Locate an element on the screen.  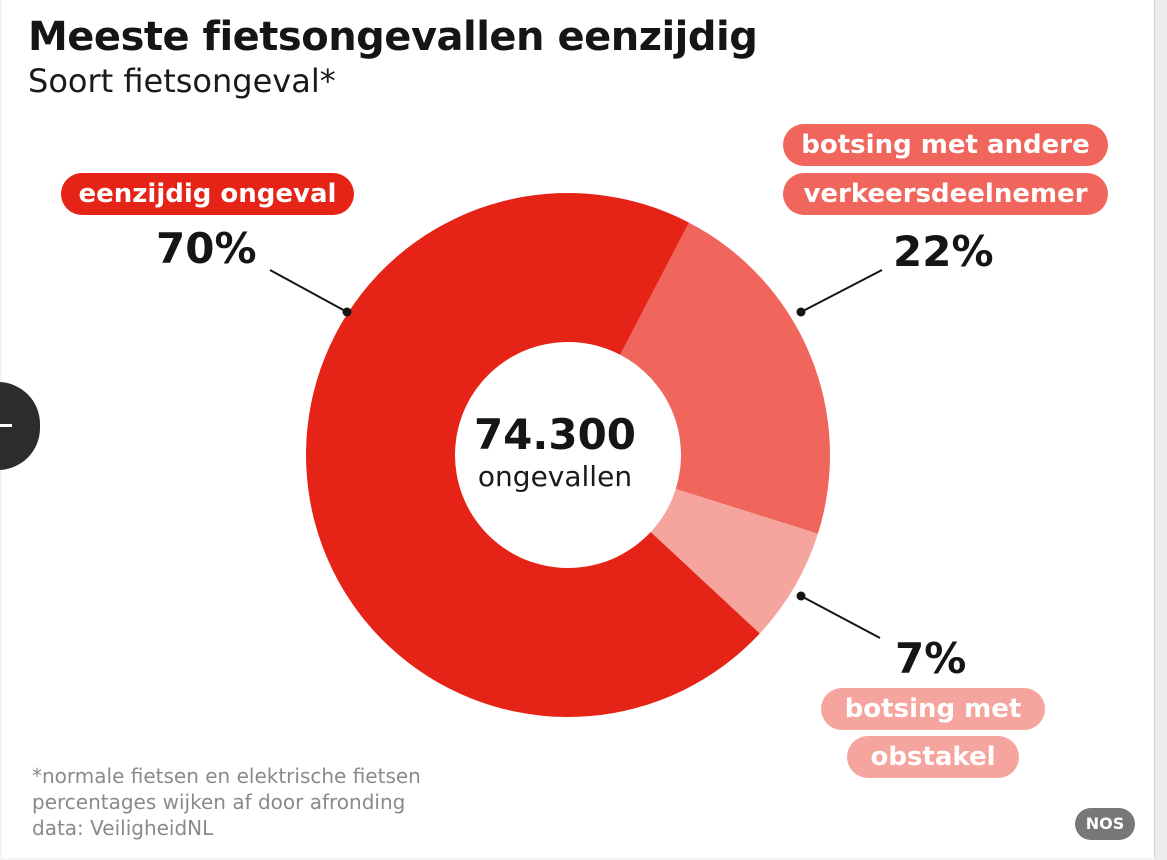
label-pill-botsing-obstakel-line1: botsing met is located at coordinates (933, 709).